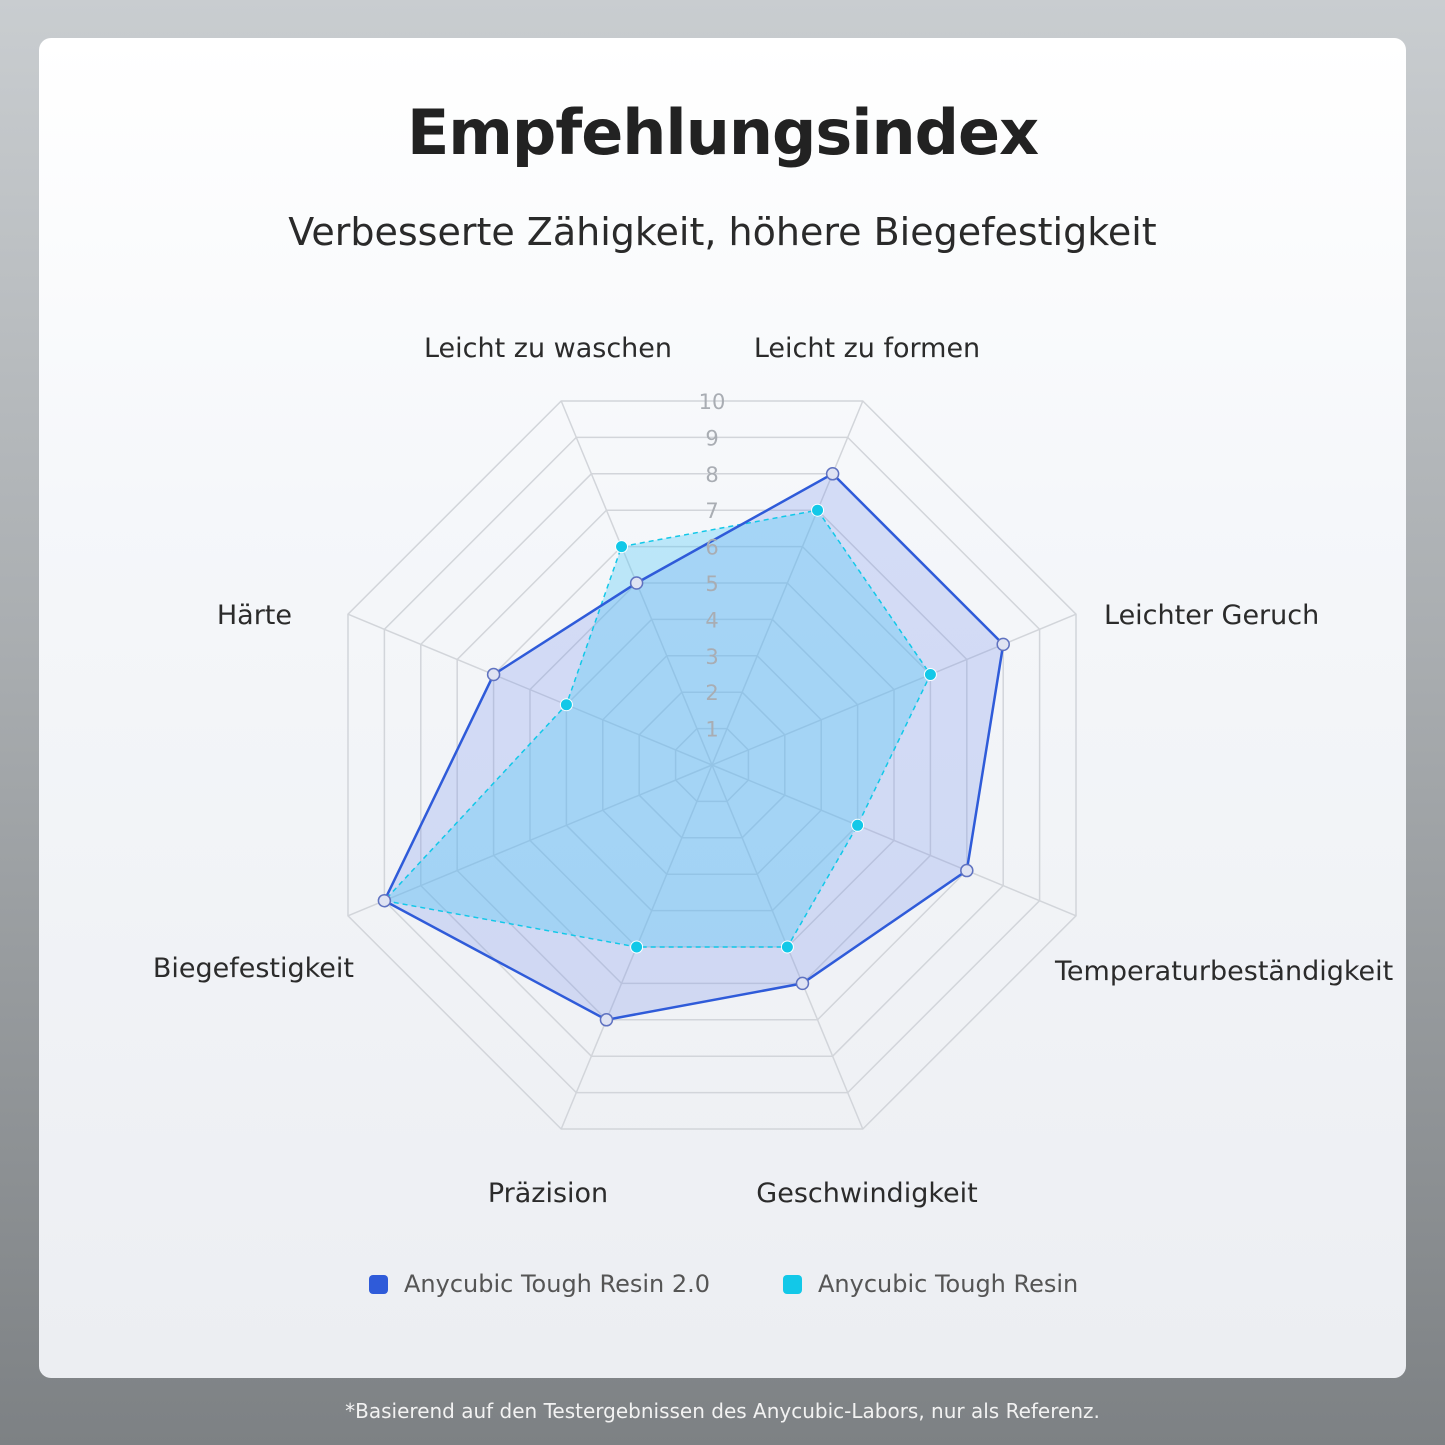 Image resolution: width=1445 pixels, height=1445 pixels. I want to click on tick-label: 7, so click(711, 511).